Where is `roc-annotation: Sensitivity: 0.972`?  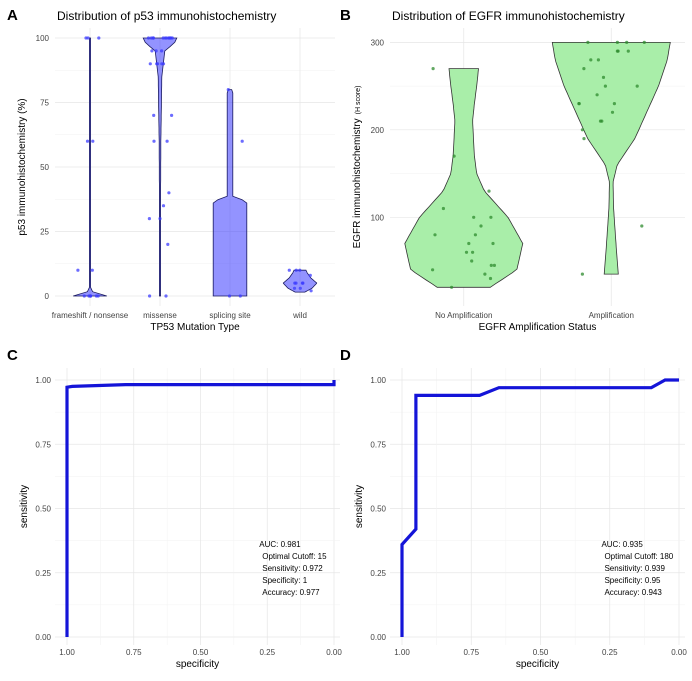
roc-annotation: Sensitivity: 0.972 is located at coordinates (292, 568).